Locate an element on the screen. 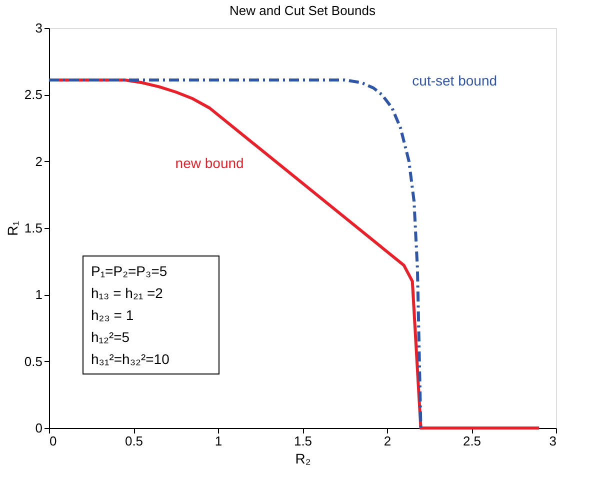 This screenshot has width=595, height=480. annotation: h₁₃ = h₂₁ =2 is located at coordinates (127, 293).